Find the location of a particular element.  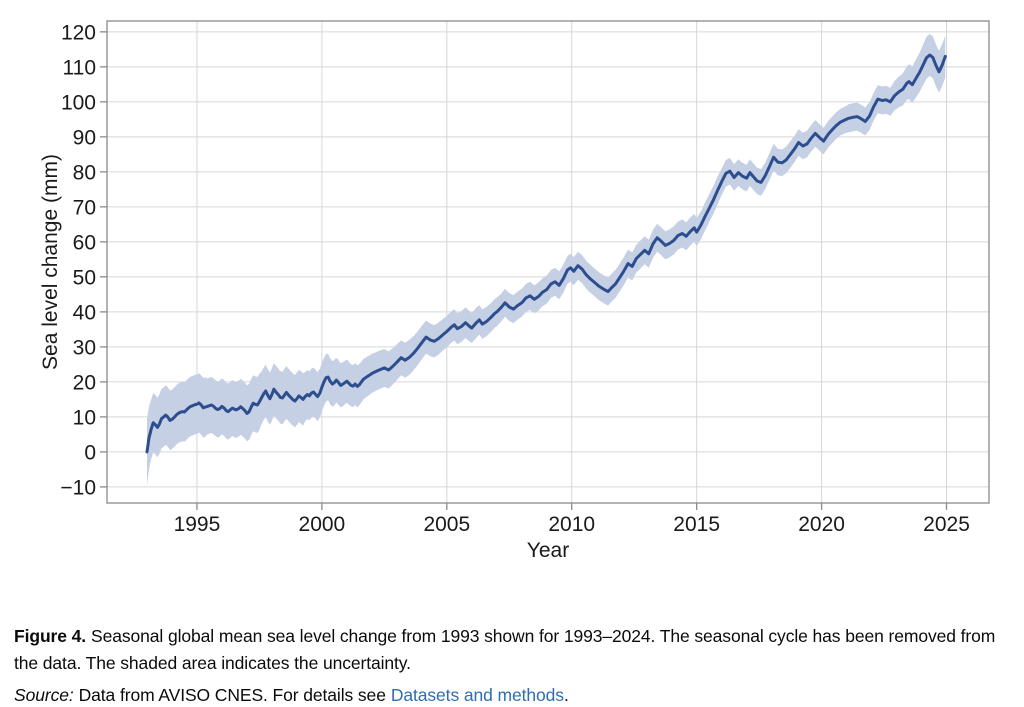

y-tick-label: −10 is located at coordinates (78, 487).